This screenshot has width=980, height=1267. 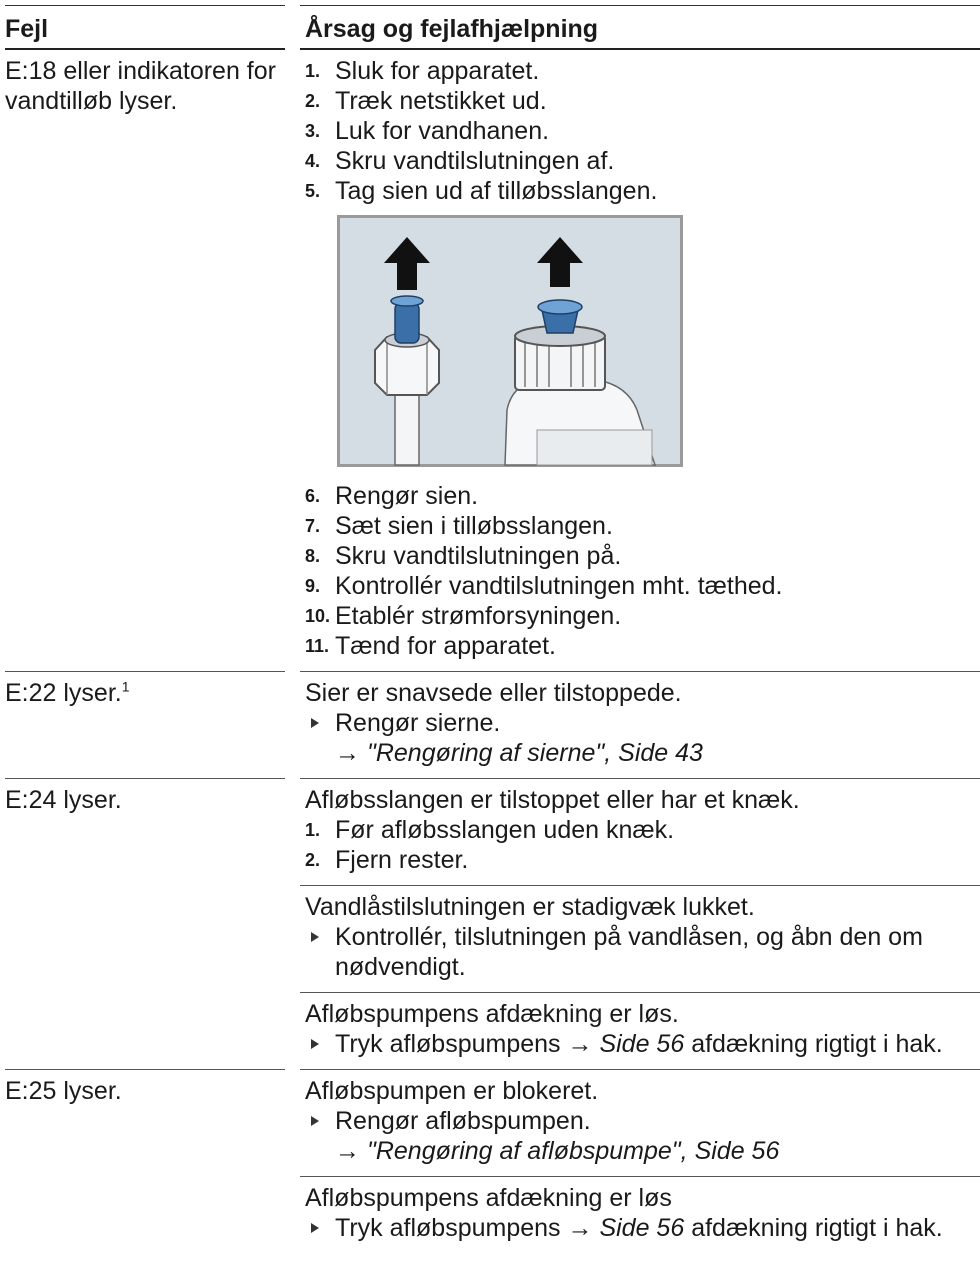 I want to click on reference-line: → "Rengøring af sierne", Side 43, so click(x=642, y=753).